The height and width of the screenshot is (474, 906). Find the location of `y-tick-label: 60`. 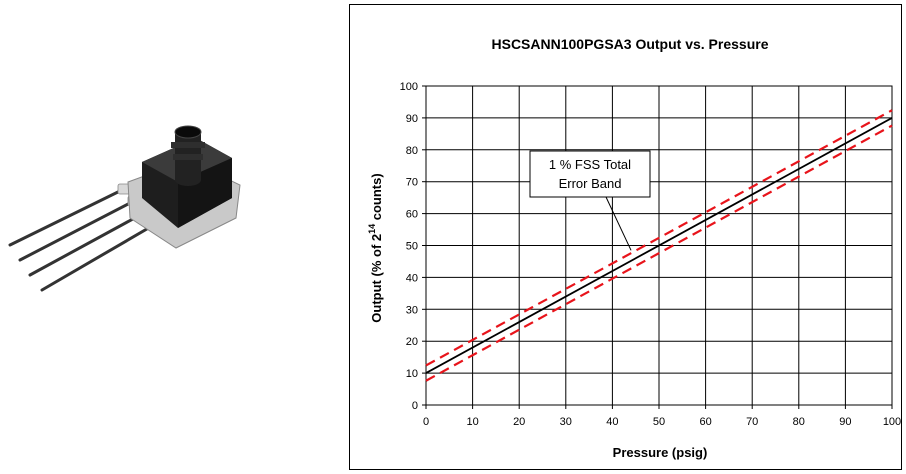

y-tick-label: 60 is located at coordinates (412, 215).